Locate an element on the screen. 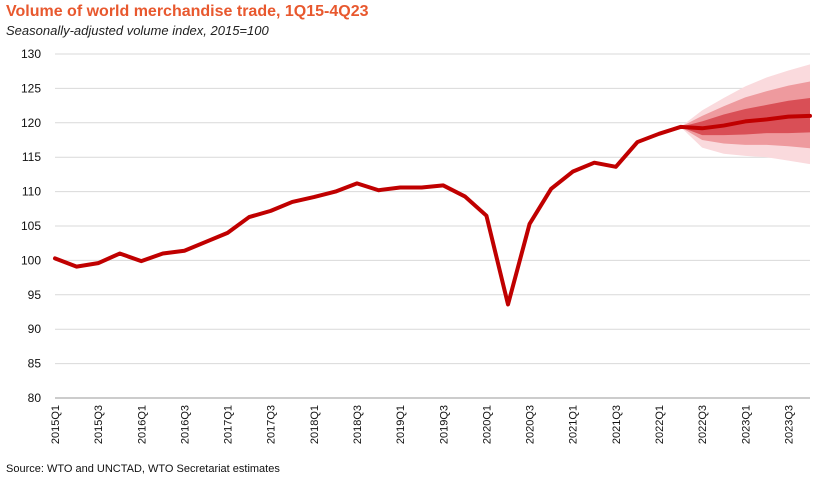  x-tick-label: 2020Q1 is located at coordinates (487, 424).